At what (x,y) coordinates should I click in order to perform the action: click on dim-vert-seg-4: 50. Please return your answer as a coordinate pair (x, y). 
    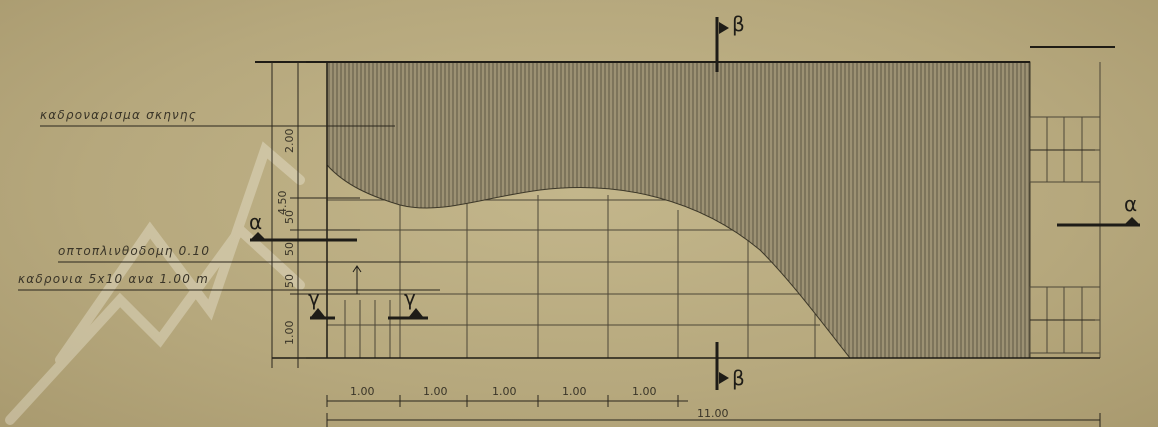
    Looking at the image, I should click on (289, 281).